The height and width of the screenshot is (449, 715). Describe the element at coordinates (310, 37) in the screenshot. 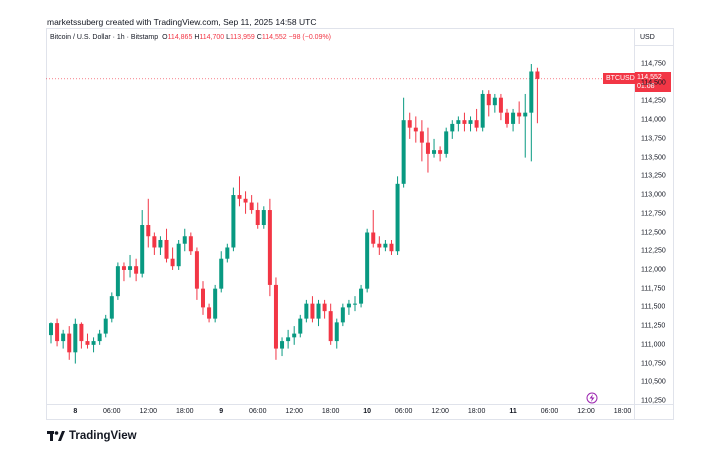

I see `change-value: −98 (−0.09%)` at that location.